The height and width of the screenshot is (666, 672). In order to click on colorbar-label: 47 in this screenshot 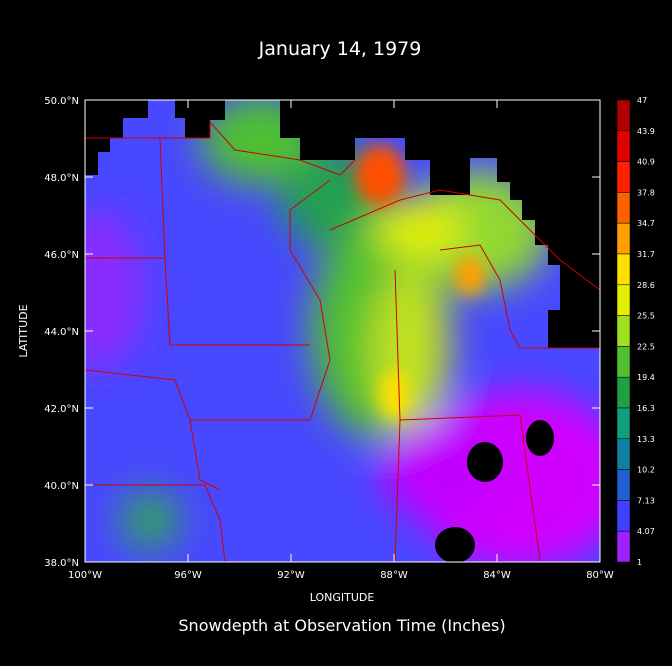, I will do `click(642, 100)`.